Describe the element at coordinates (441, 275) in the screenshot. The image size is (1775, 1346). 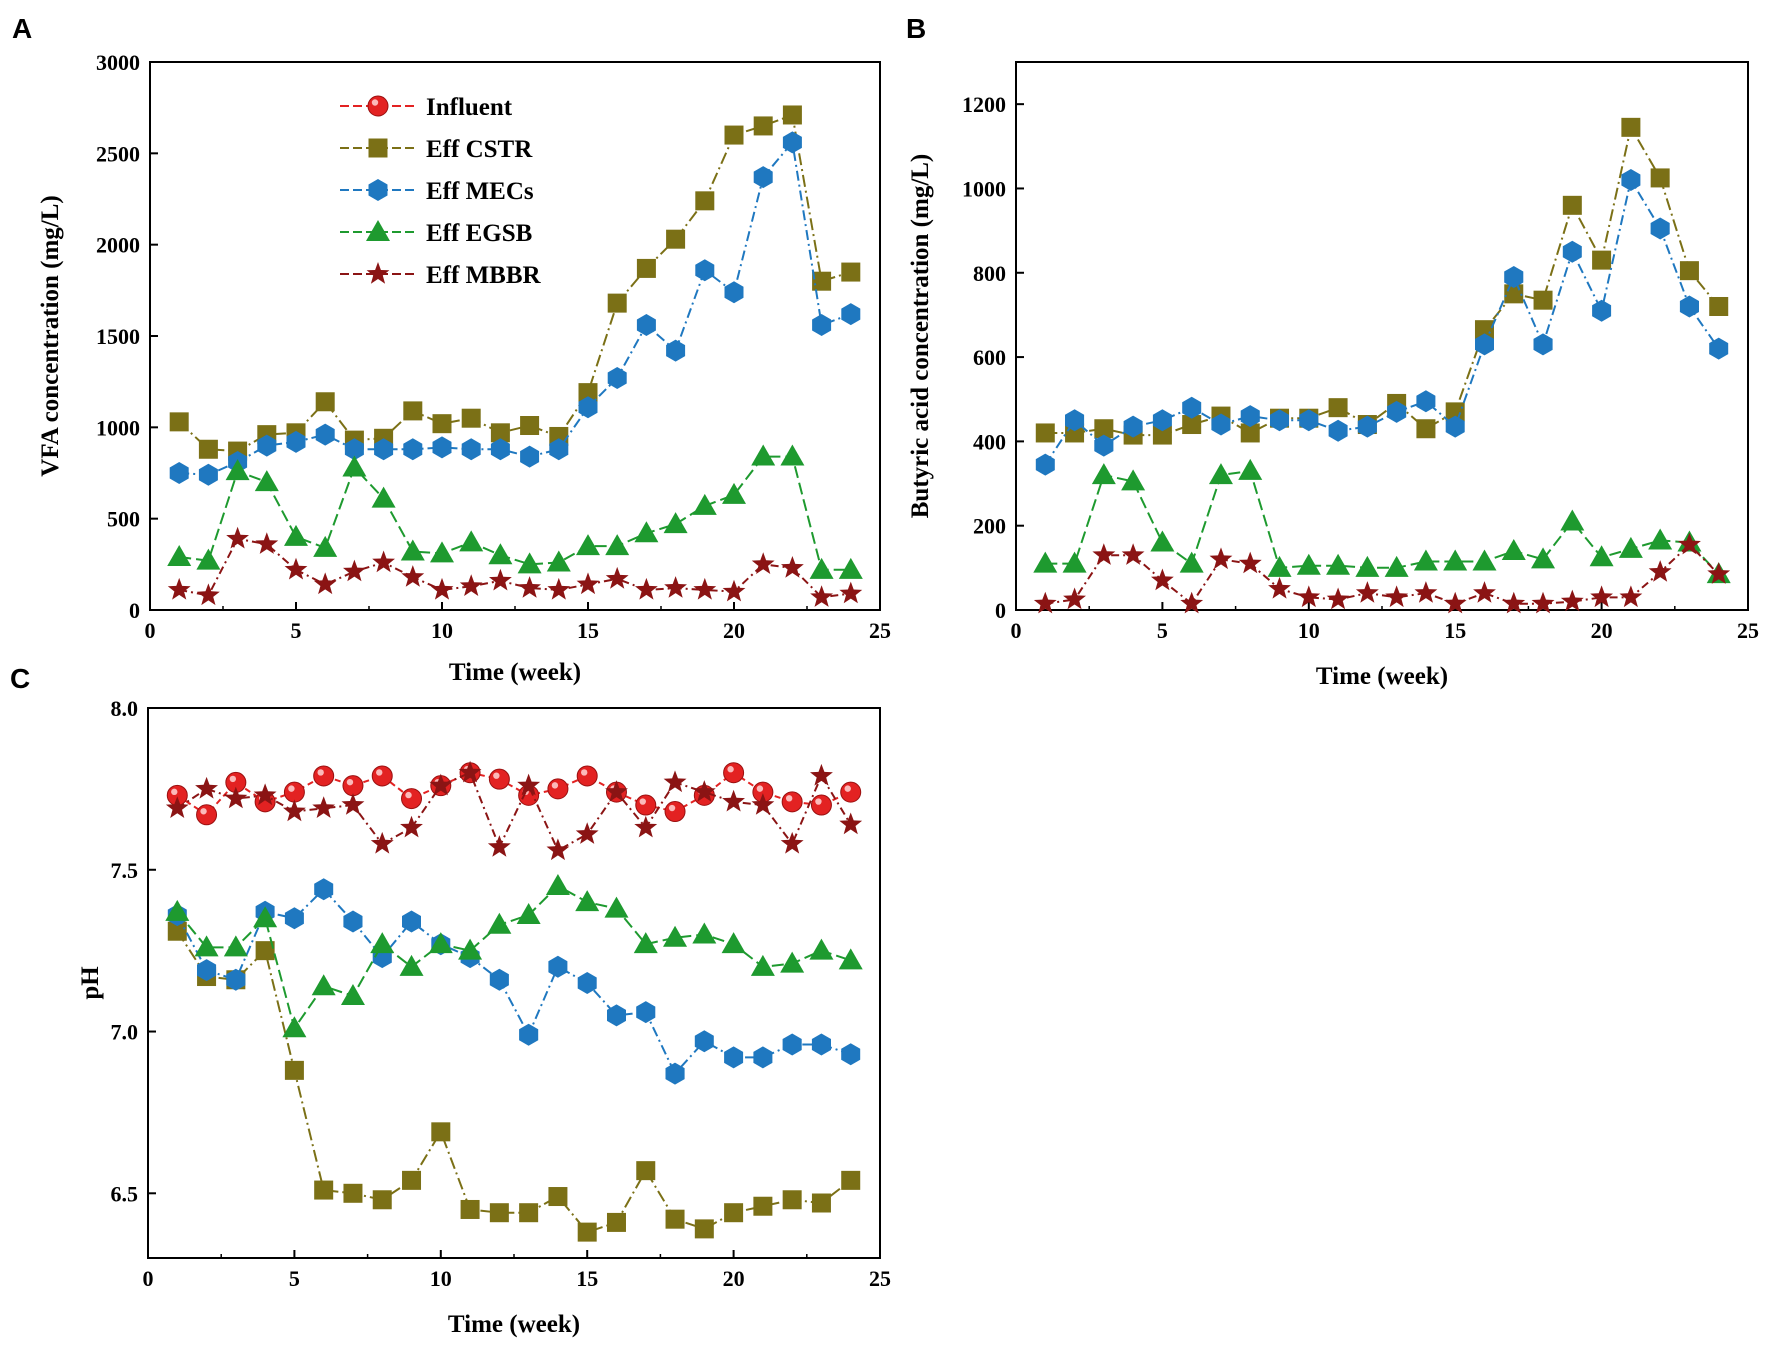
I see `legend-item-eff-mbbr: Eff MBBR` at that location.